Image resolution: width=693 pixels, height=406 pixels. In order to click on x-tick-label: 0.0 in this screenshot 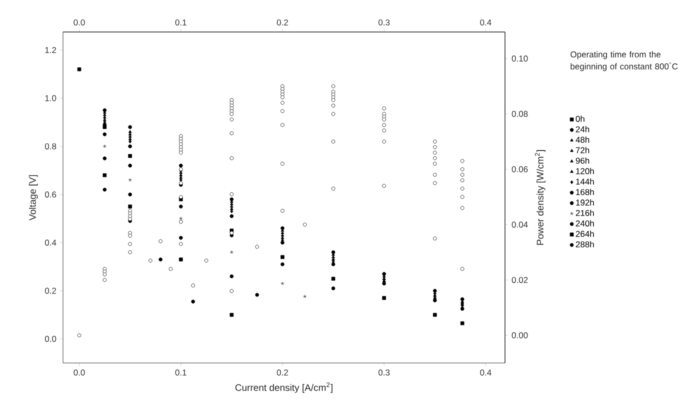, I will do `click(79, 22)`.